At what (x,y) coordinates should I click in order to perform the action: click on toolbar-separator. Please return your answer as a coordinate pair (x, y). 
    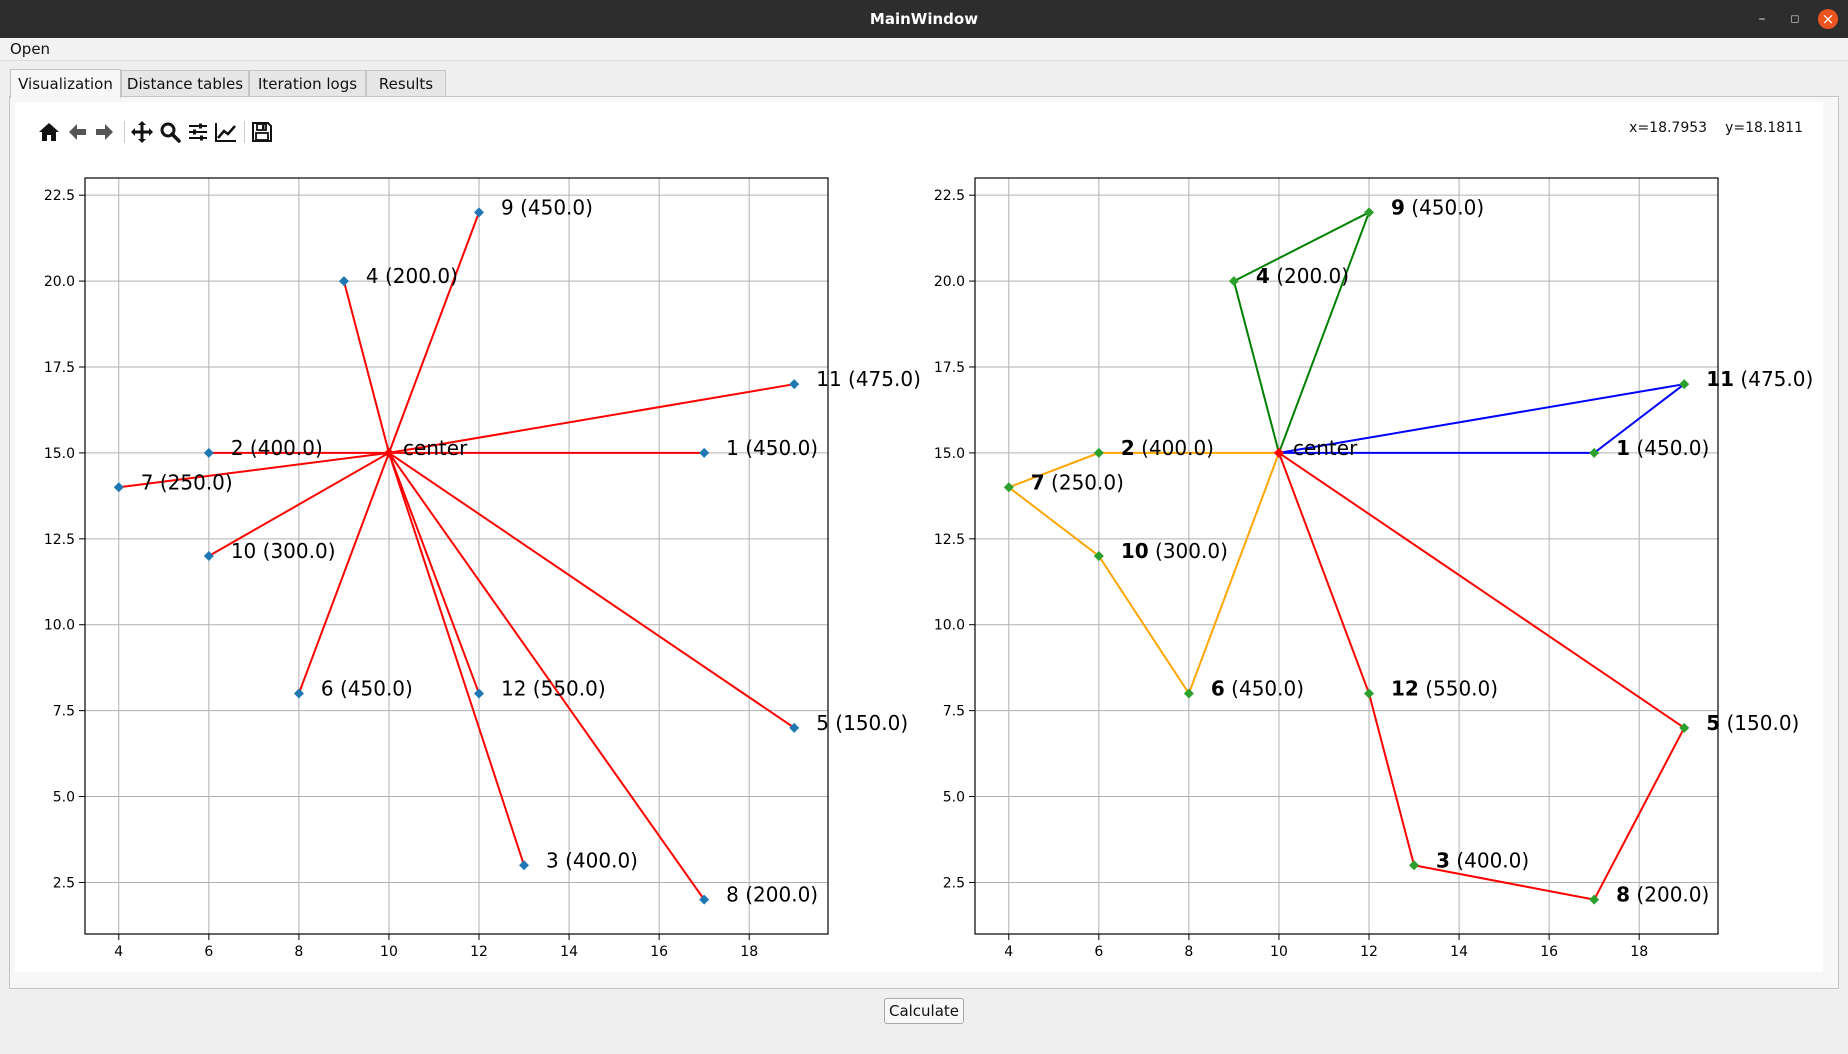
    Looking at the image, I should click on (124, 132).